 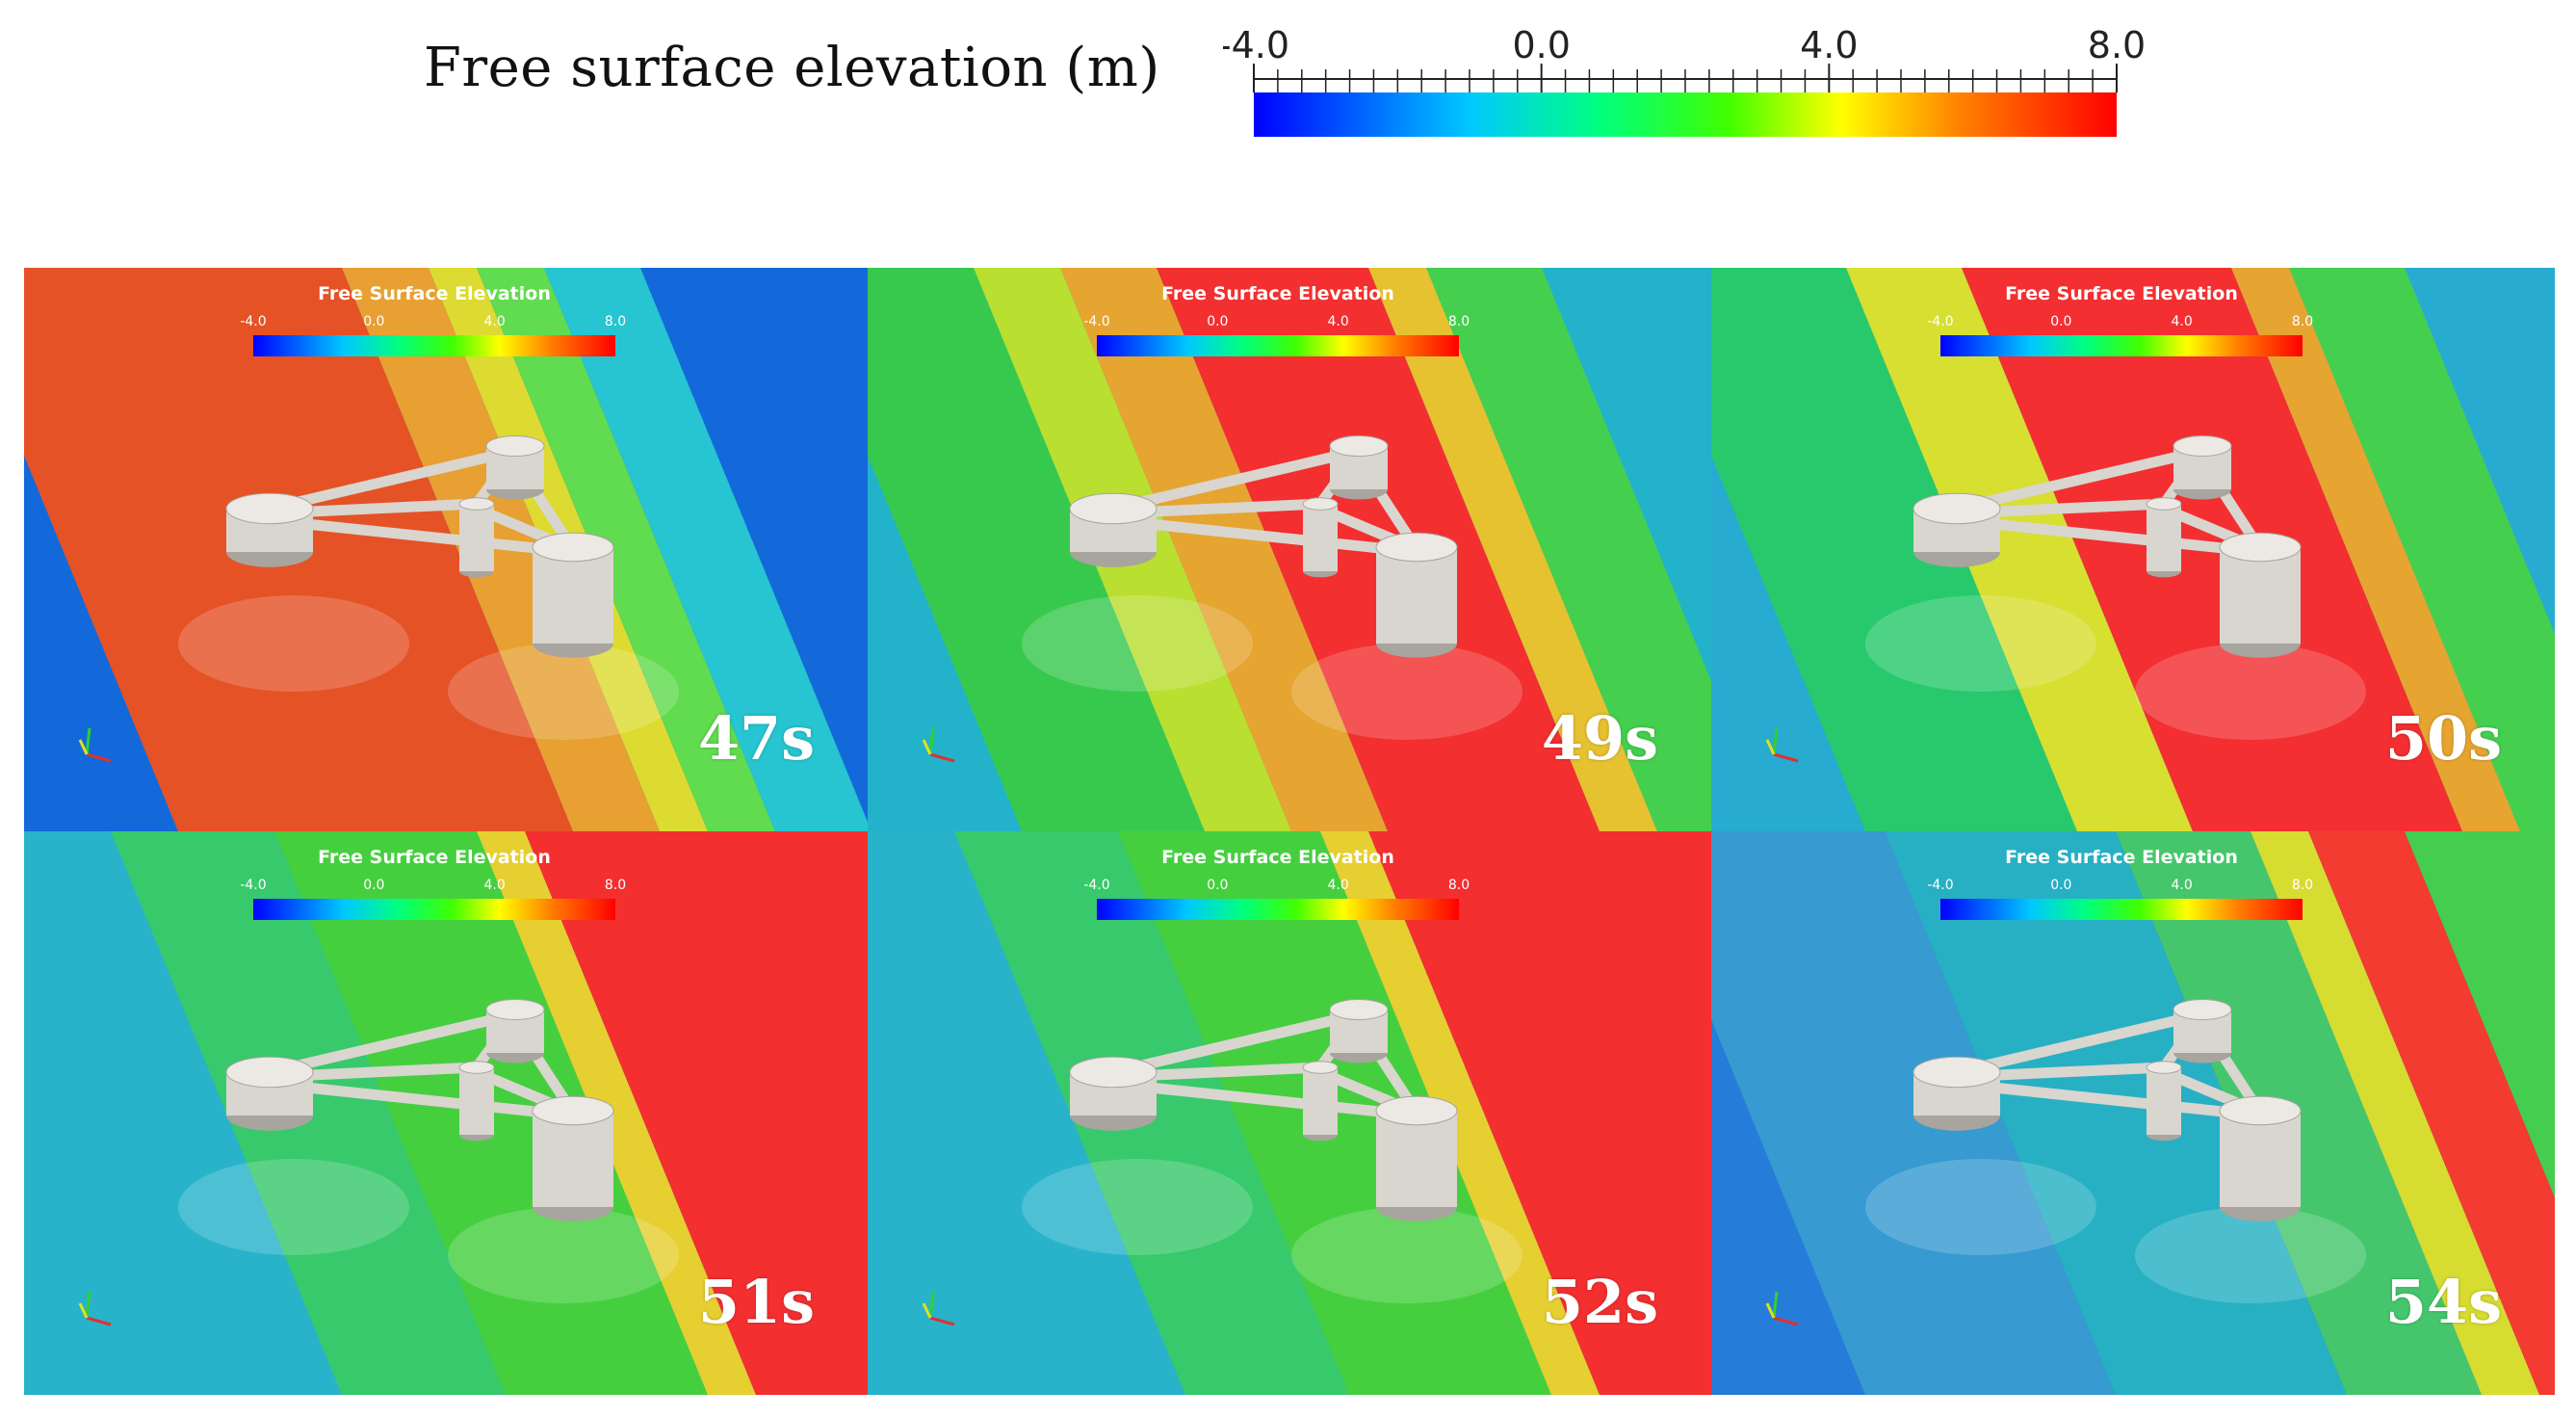 I want to click on colorbar-gradient, so click(x=1685, y=114).